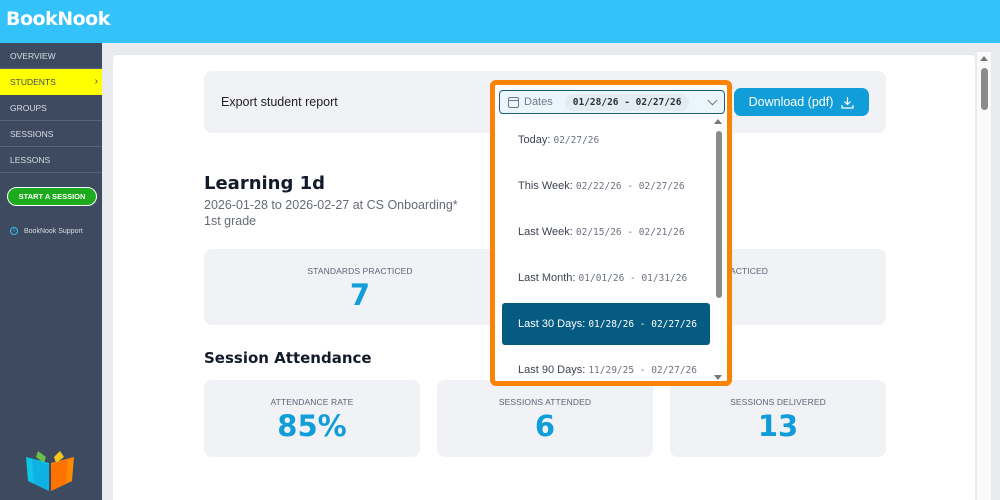 This screenshot has width=1000, height=500. I want to click on stat-label: SESSIONS ATTENDED, so click(545, 402).